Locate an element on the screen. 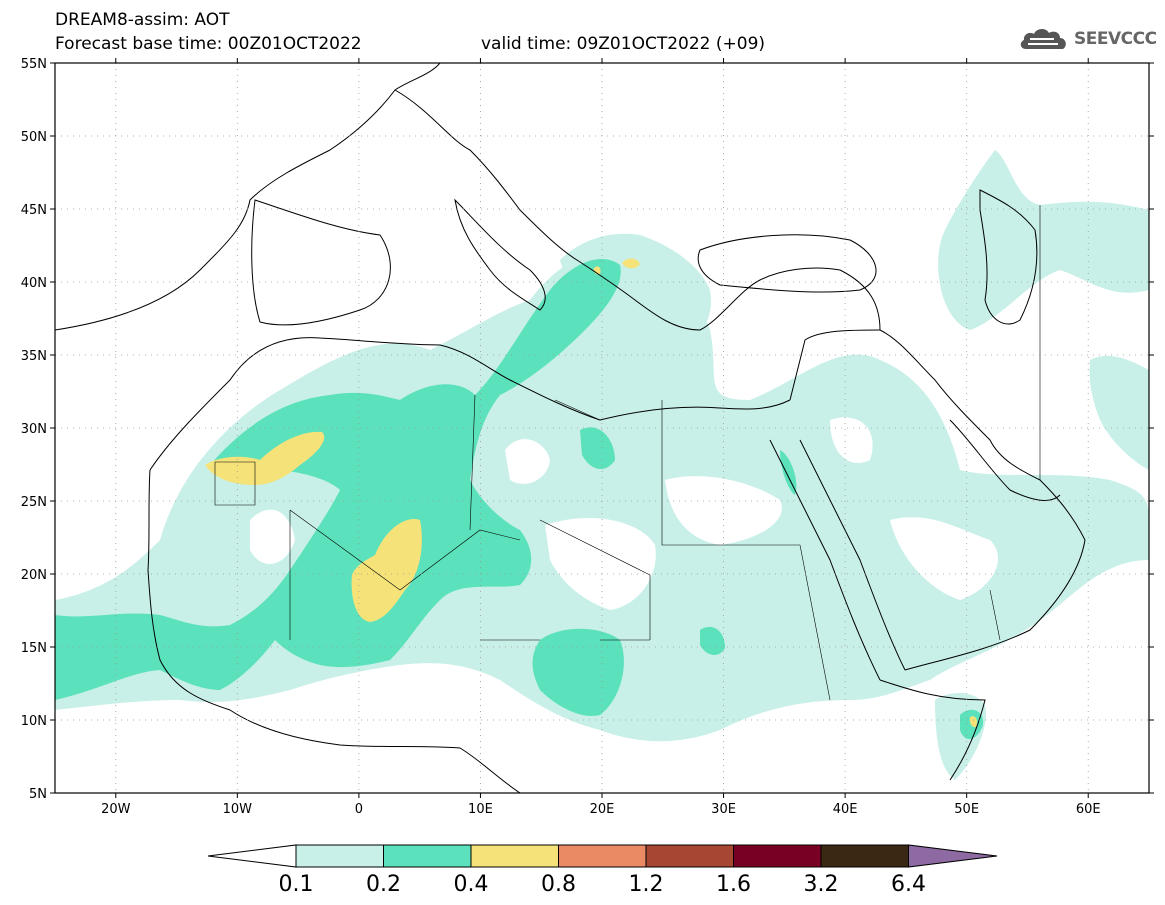 Image resolution: width=1165 pixels, height=905 pixels. aot-contour-0.1-somalia is located at coordinates (960, 736).